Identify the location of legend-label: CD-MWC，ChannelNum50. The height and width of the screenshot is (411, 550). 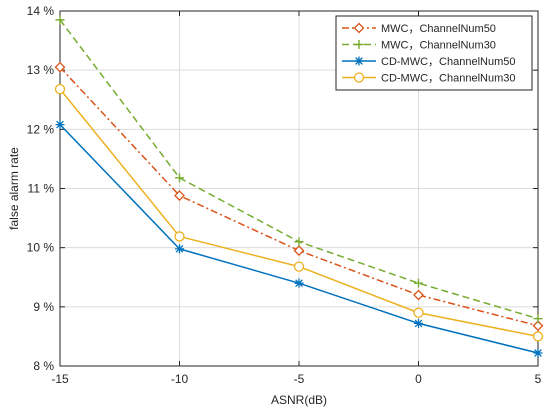
(448, 62).